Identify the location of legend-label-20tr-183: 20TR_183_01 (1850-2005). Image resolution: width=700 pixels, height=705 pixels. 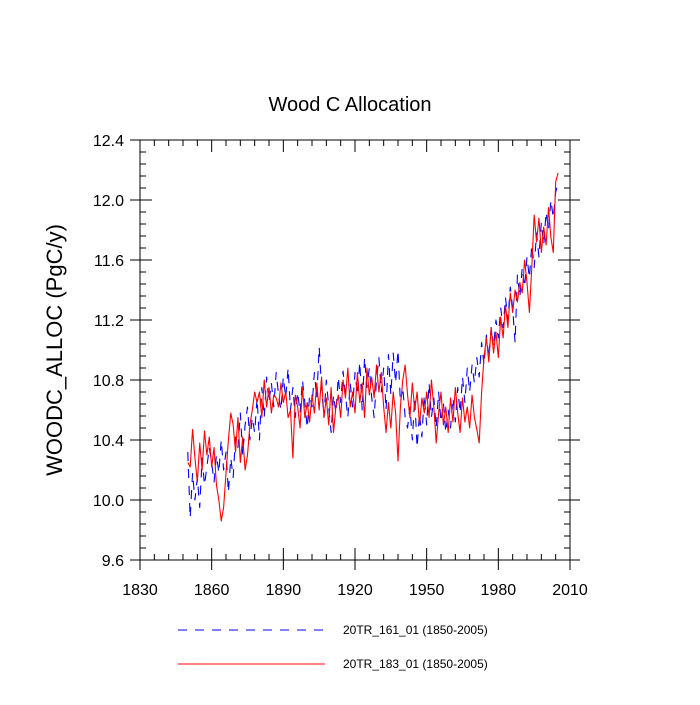
(415, 664).